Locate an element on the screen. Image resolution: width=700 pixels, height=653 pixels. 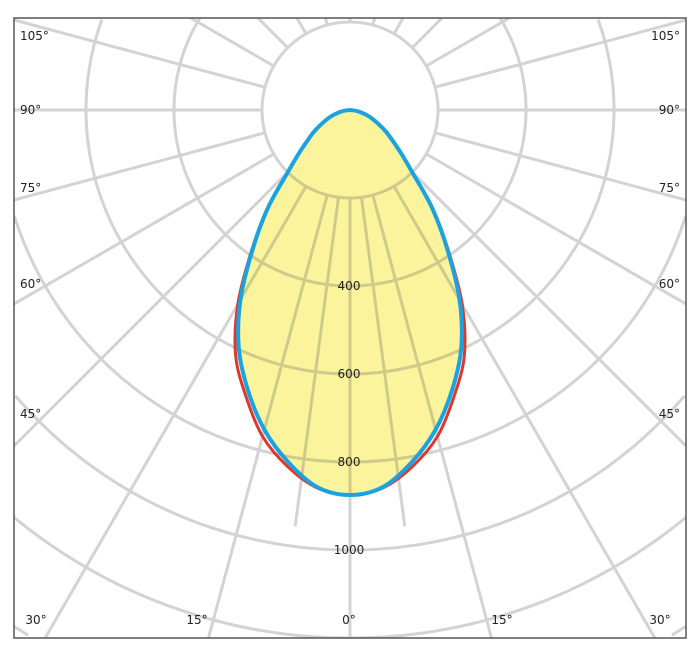
angle-labels-bottom: 30° 15° 0° 15° 30° is located at coordinates (347, 620).